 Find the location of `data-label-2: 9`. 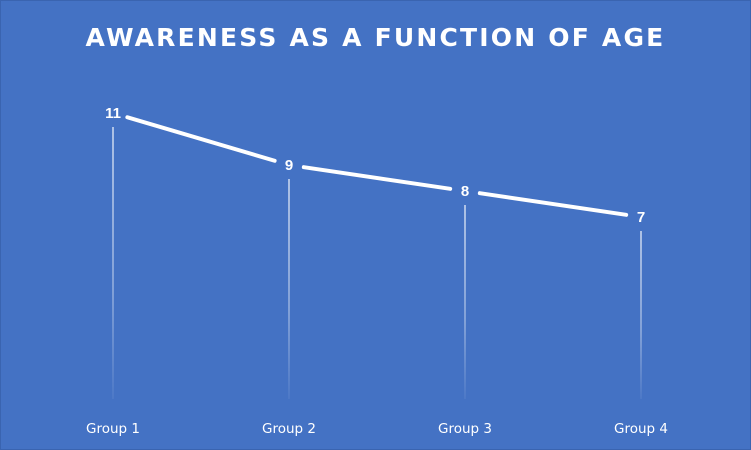

data-label-2: 9 is located at coordinates (289, 165).